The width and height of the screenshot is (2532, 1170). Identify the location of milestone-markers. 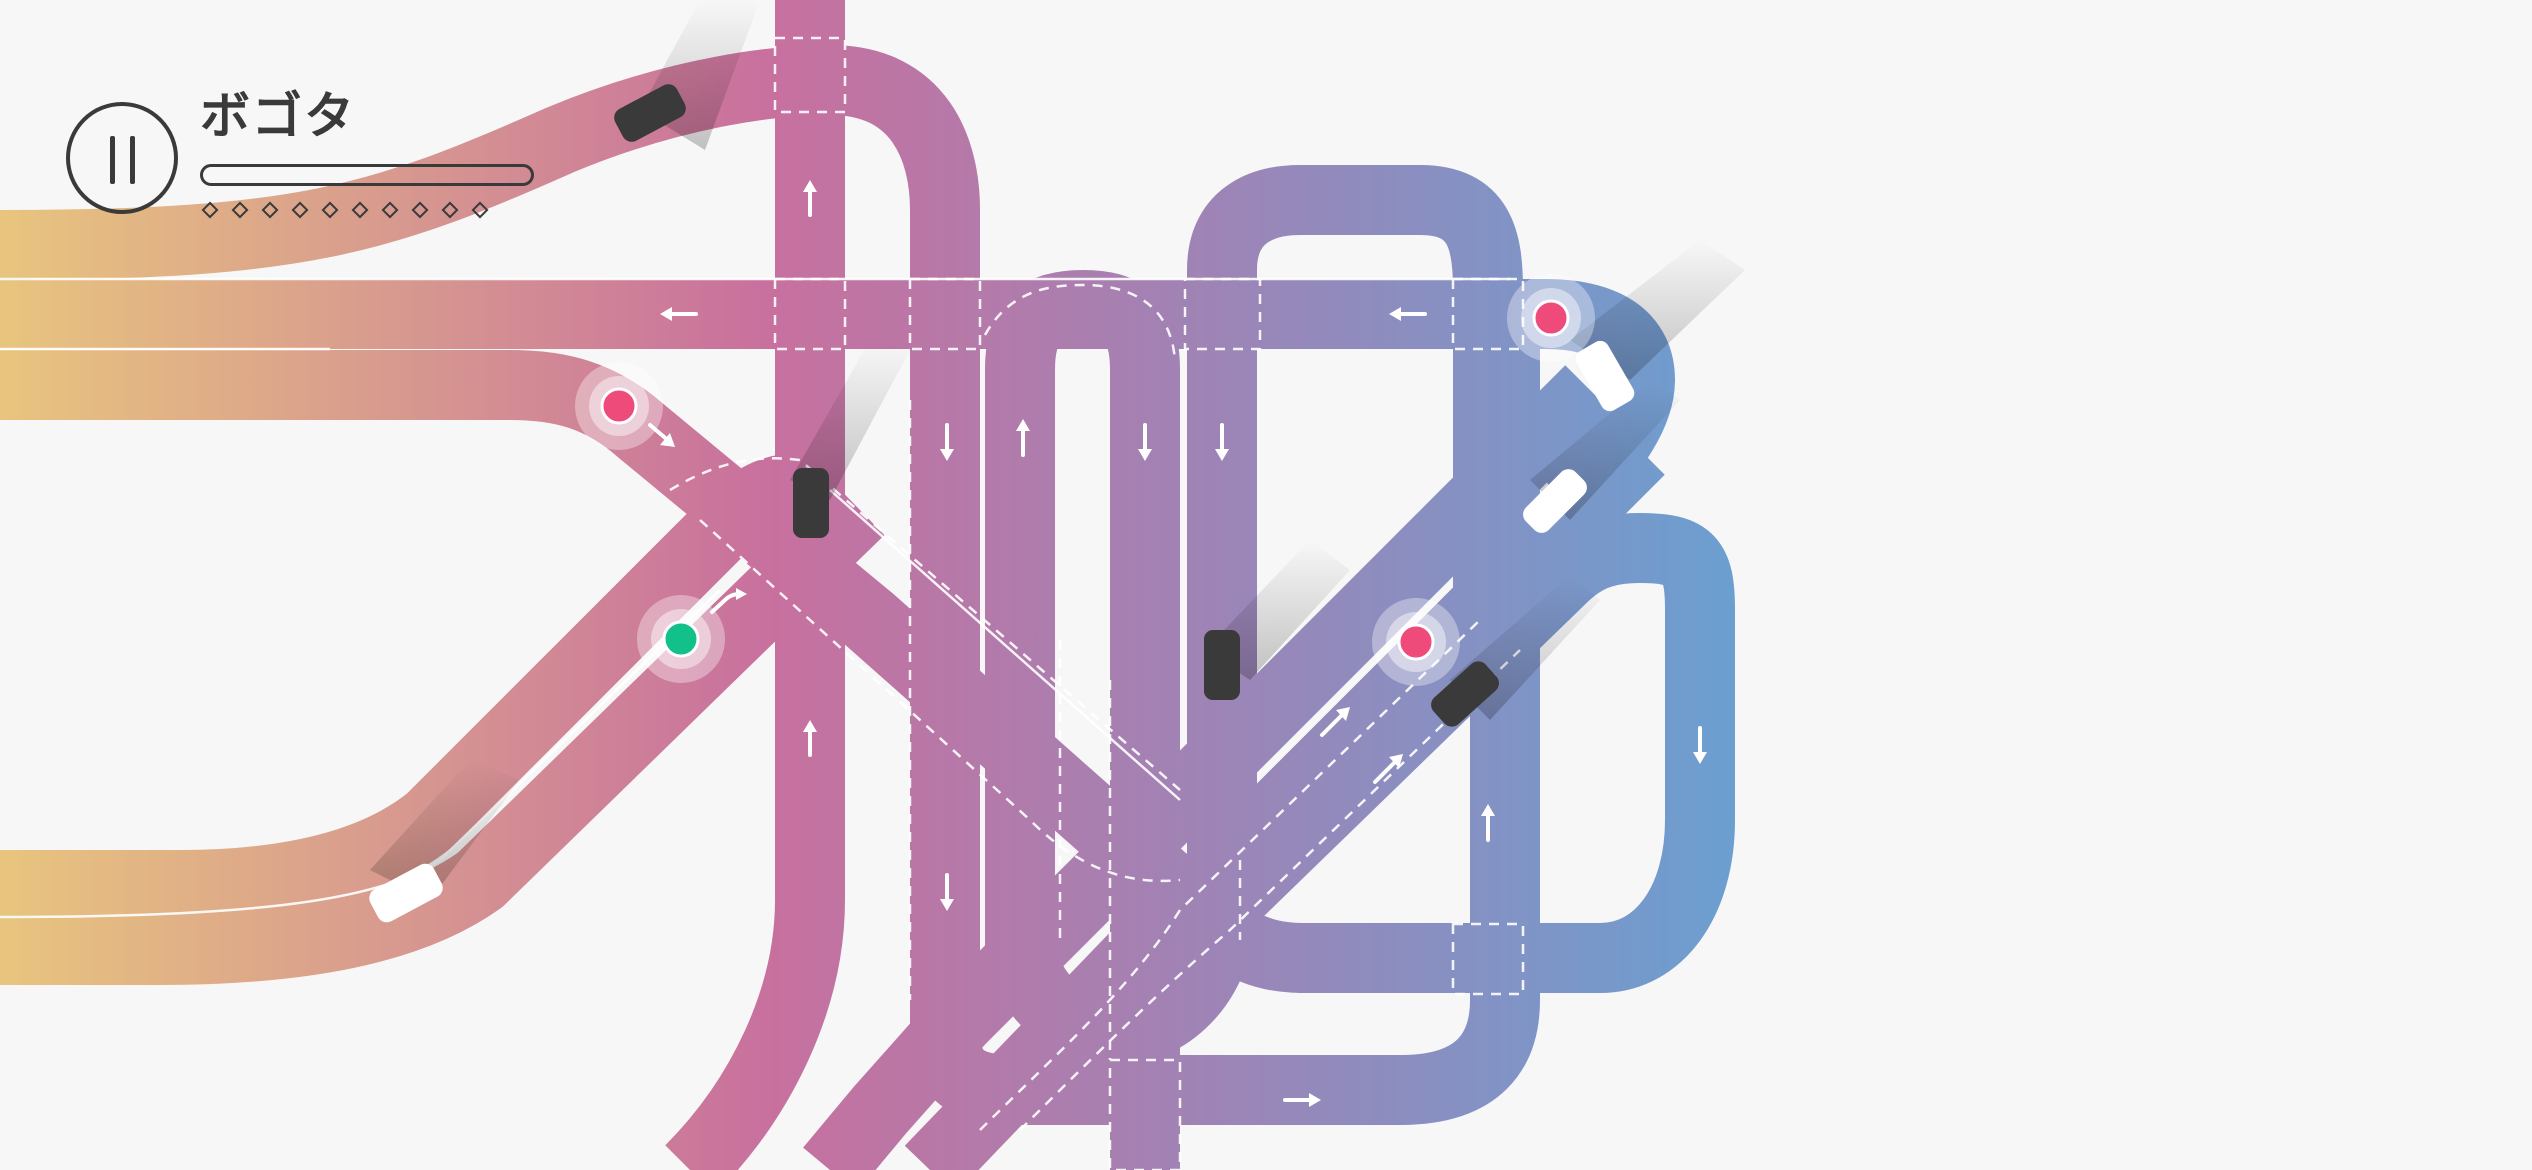
(345, 210).